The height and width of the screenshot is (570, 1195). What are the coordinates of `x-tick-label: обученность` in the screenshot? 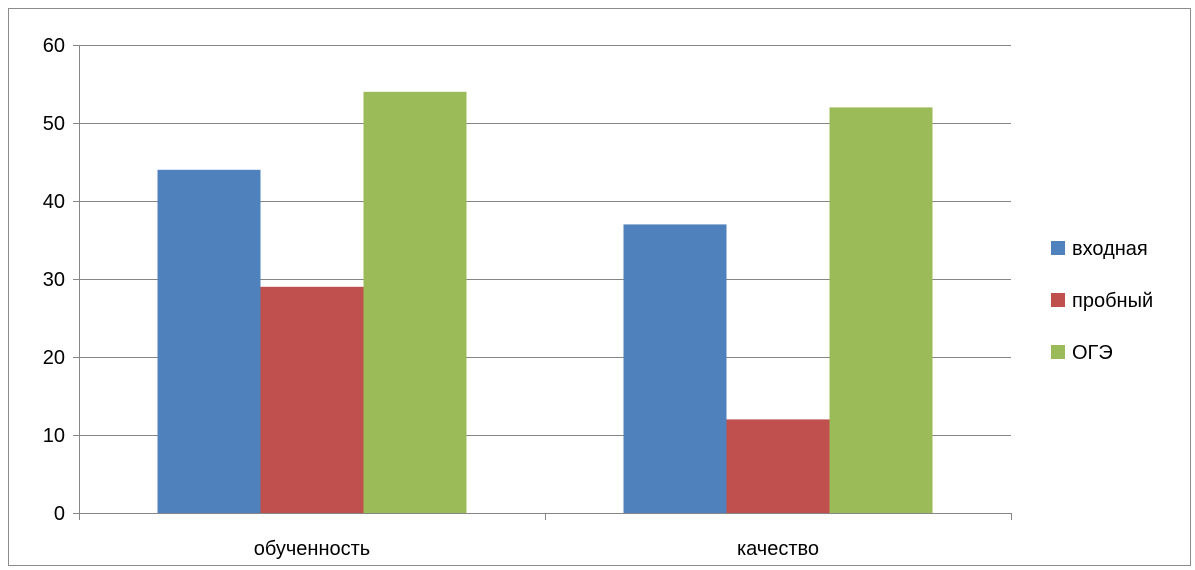 It's located at (312, 549).